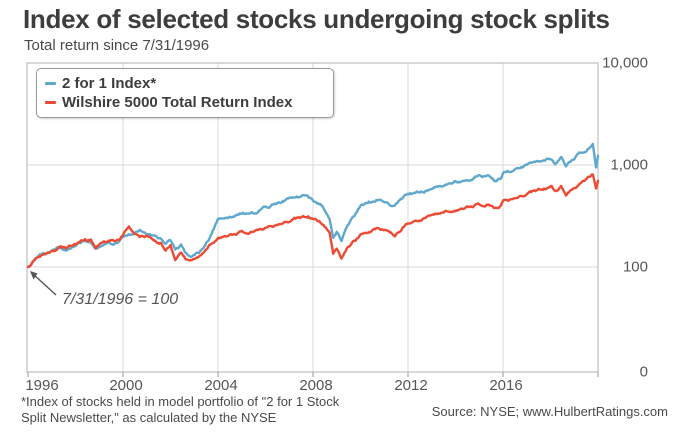 The height and width of the screenshot is (439, 685). Describe the element at coordinates (221, 385) in the screenshot. I see `x-axis-label: 2004` at that location.